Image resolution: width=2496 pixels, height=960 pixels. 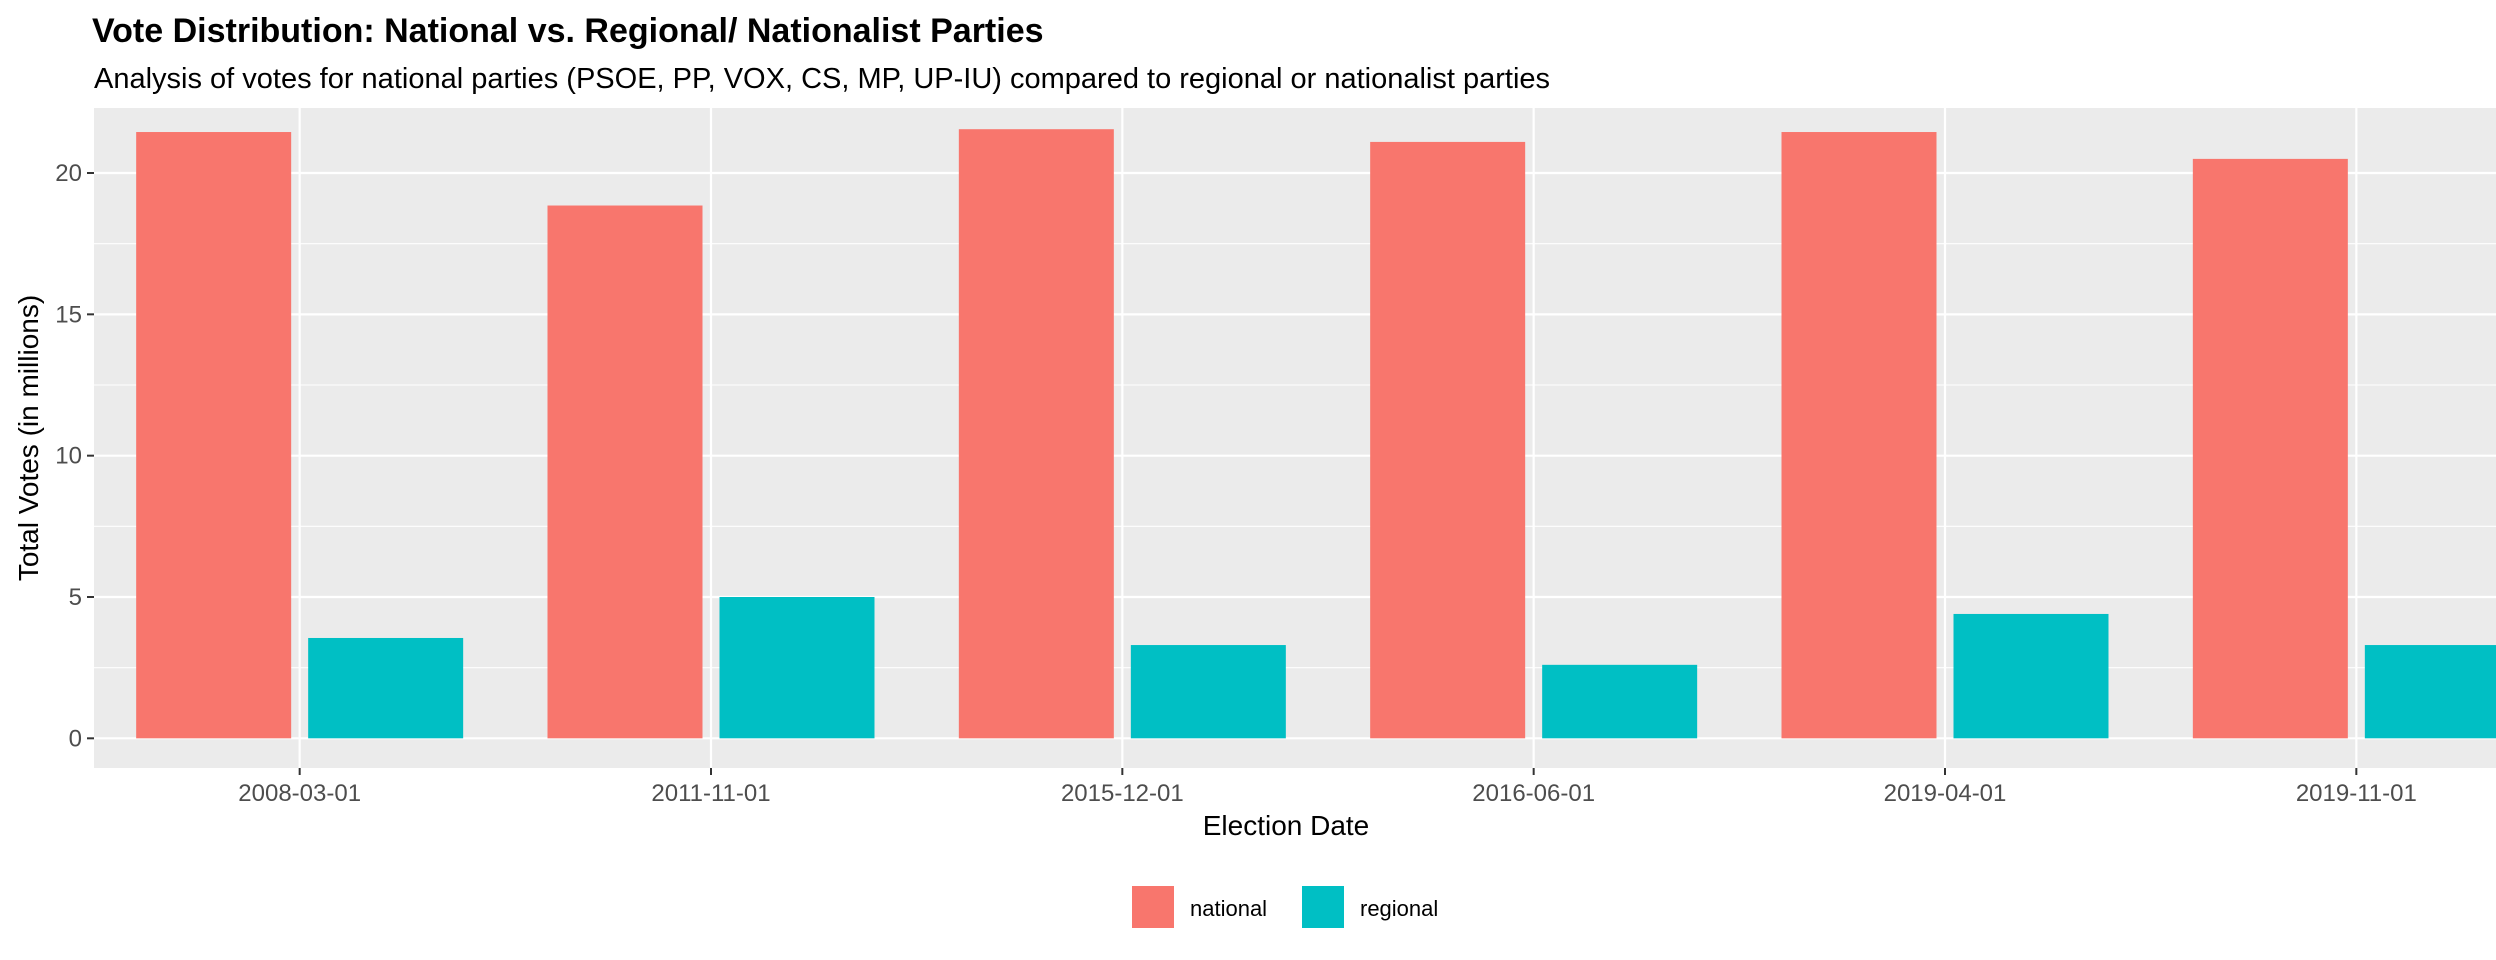 I want to click on legend: national regional, so click(x=1285, y=907).